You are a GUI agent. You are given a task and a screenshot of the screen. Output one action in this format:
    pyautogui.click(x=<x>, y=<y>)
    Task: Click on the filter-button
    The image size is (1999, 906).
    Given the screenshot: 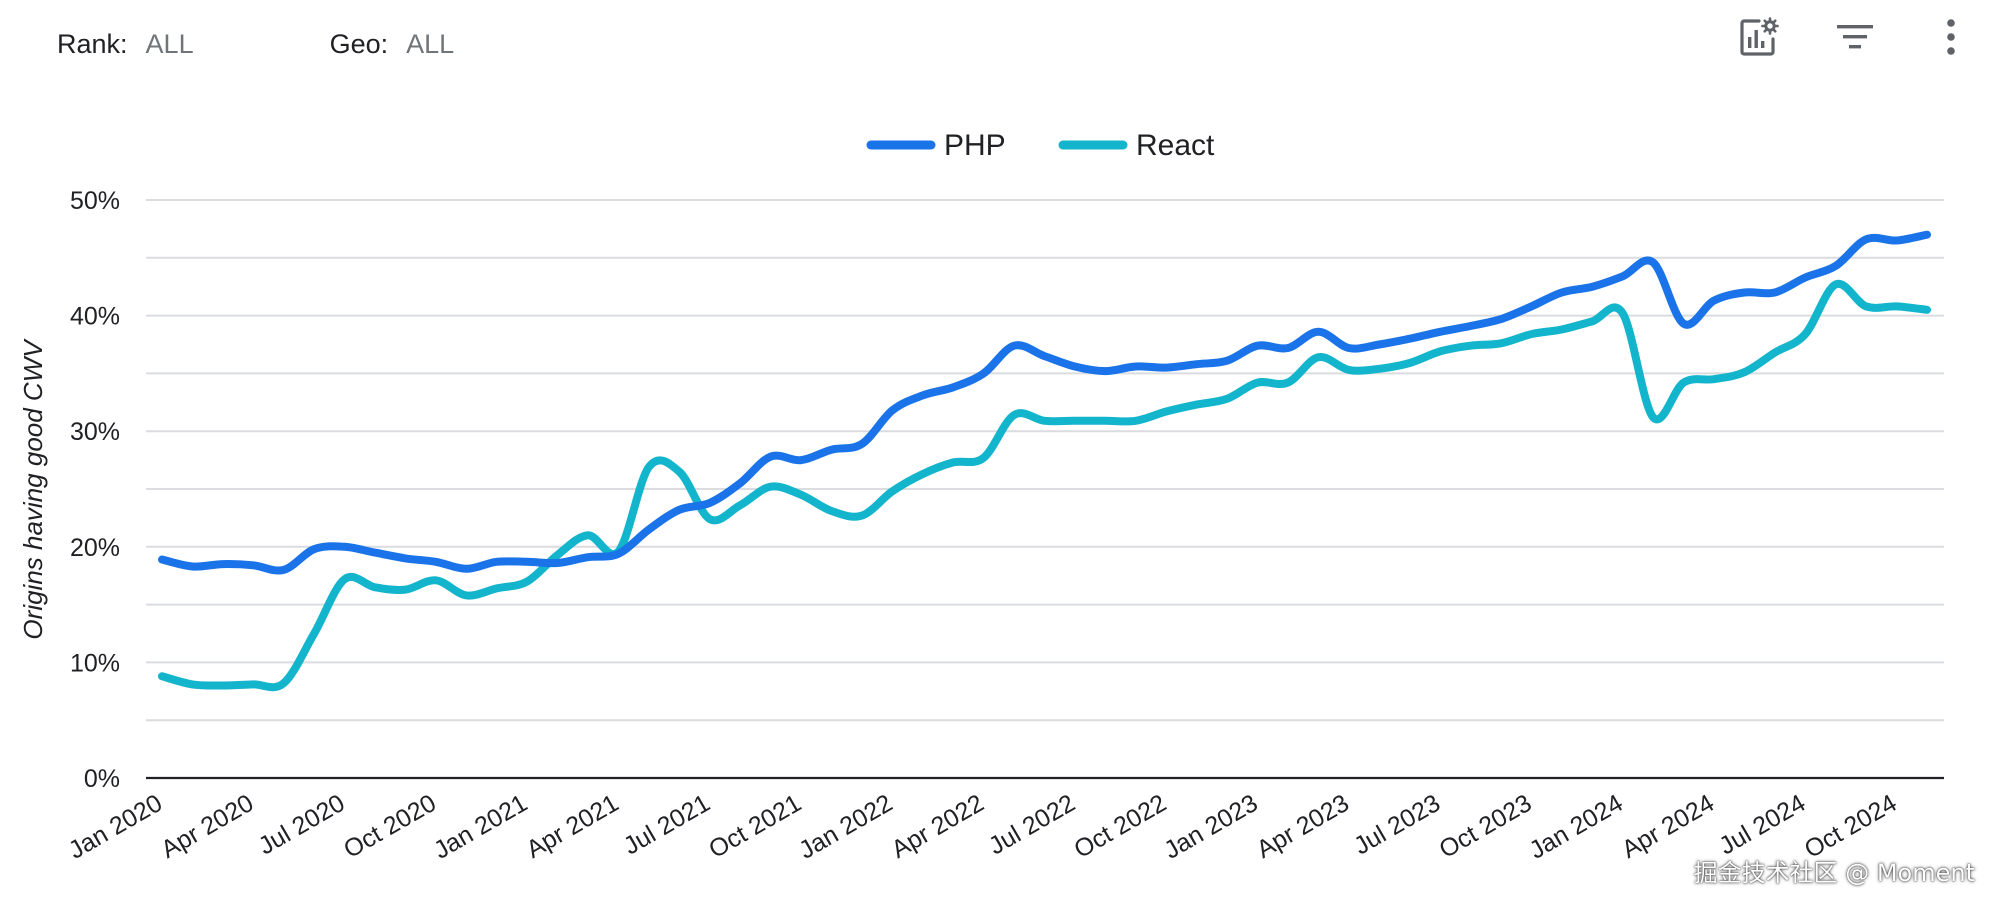 What is the action you would take?
    pyautogui.click(x=1855, y=37)
    